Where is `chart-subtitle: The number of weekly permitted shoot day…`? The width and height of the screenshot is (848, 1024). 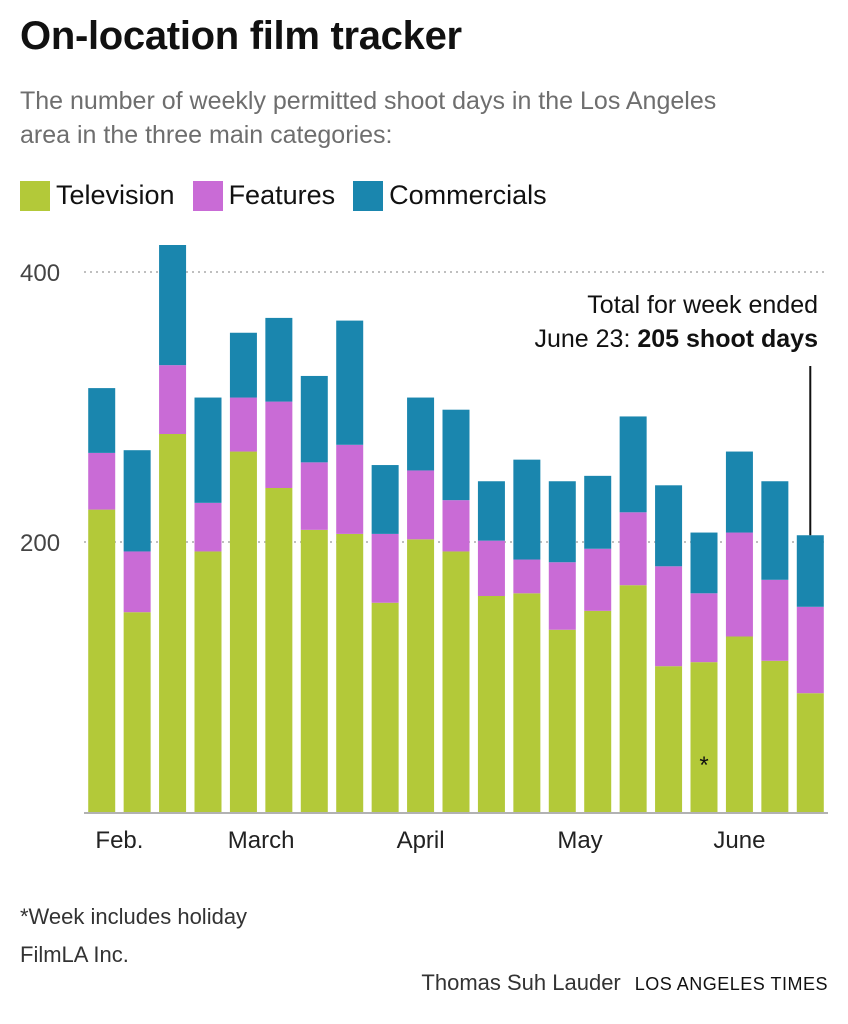
chart-subtitle: The number of weekly permitted shoot day… is located at coordinates (368, 118).